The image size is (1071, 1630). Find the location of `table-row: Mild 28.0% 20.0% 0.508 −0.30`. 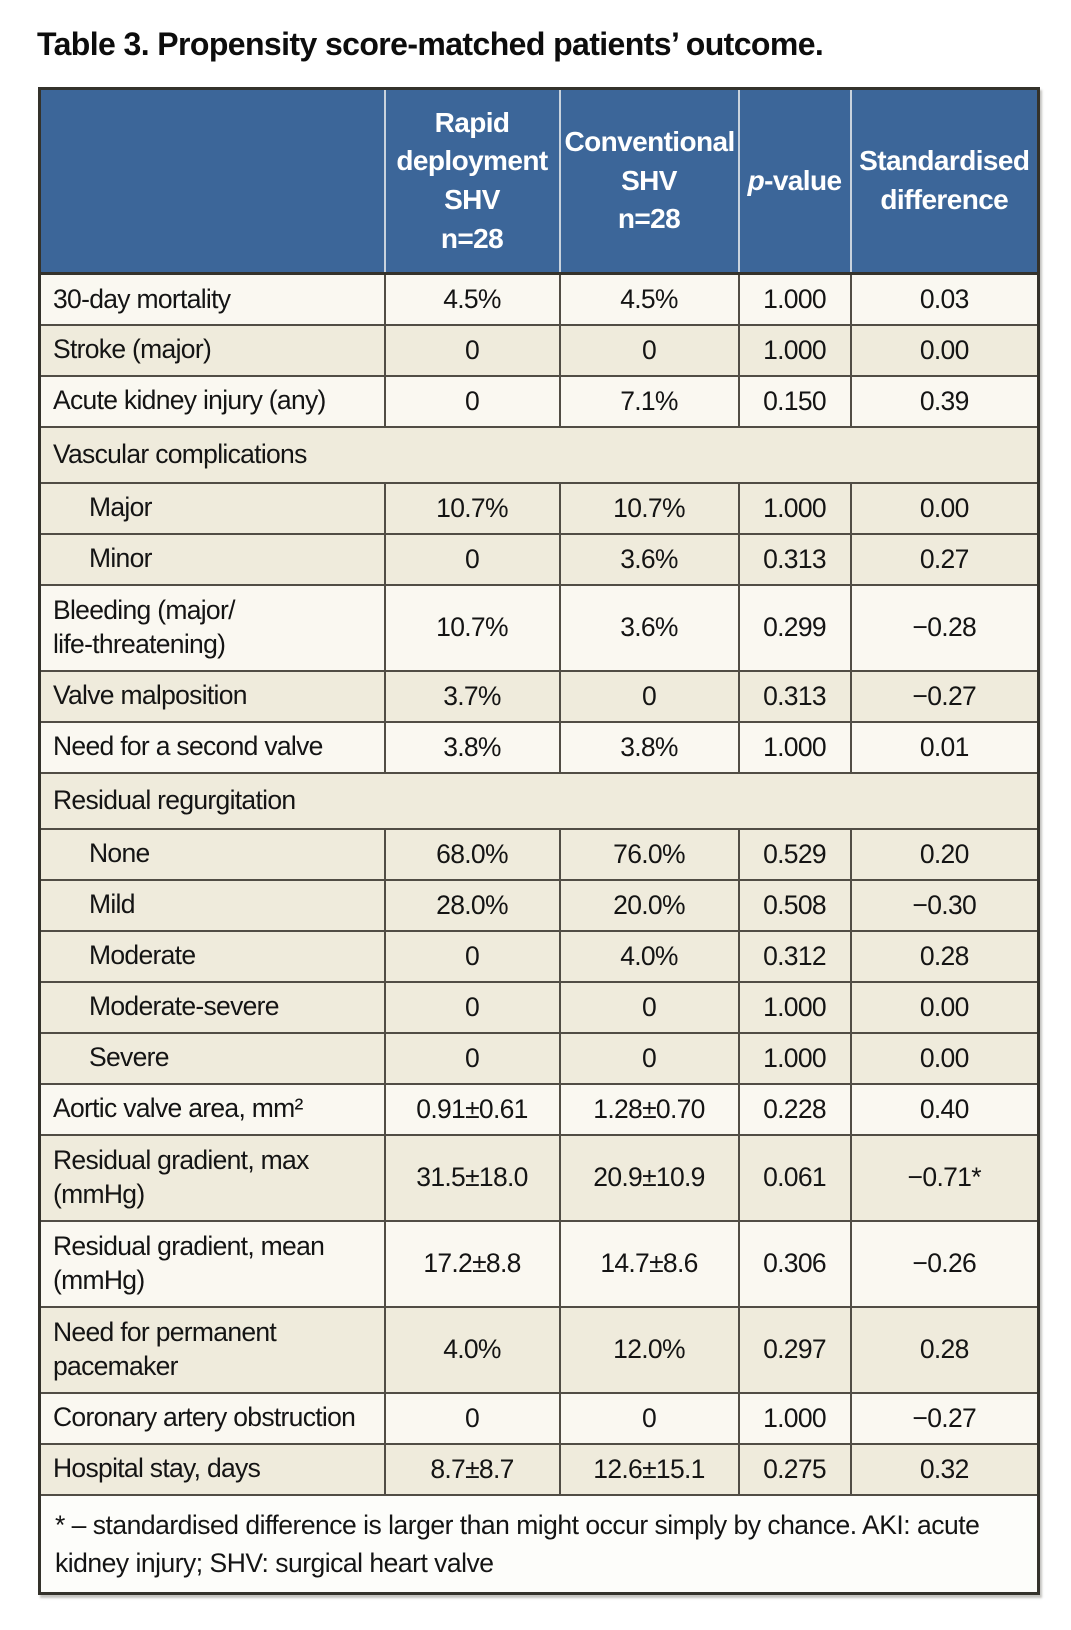

table-row: Mild 28.0% 20.0% 0.508 −0.30 is located at coordinates (539, 905).